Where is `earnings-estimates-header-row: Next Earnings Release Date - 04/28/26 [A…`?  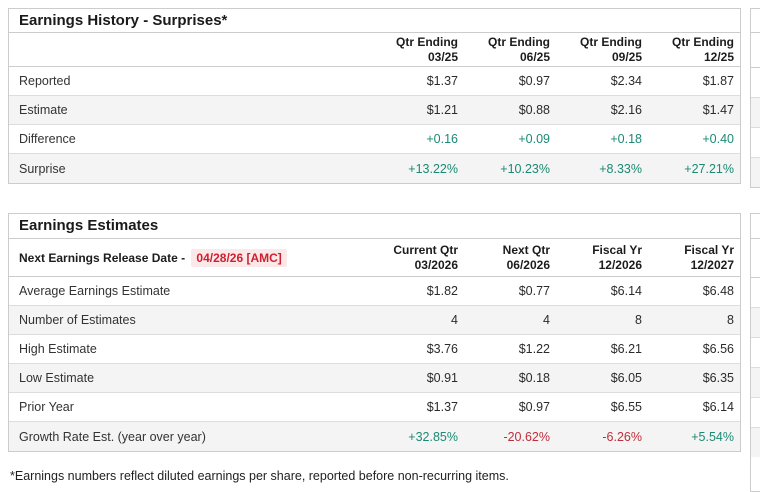 earnings-estimates-header-row: Next Earnings Release Date - 04/28/26 [A… is located at coordinates (374, 258).